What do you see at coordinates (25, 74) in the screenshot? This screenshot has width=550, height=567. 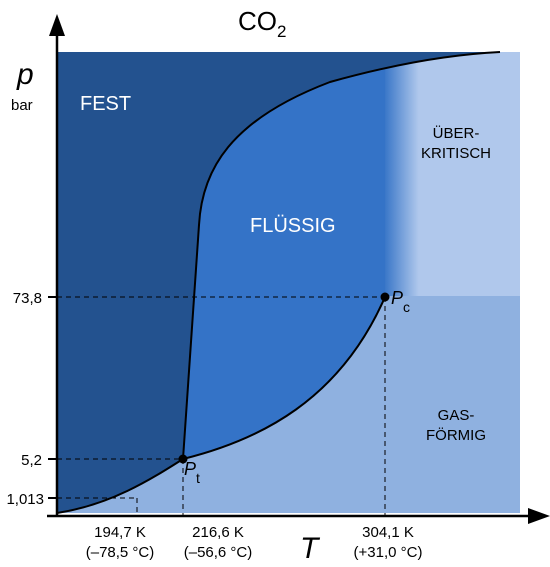 I see `y-axis-symbol: p` at bounding box center [25, 74].